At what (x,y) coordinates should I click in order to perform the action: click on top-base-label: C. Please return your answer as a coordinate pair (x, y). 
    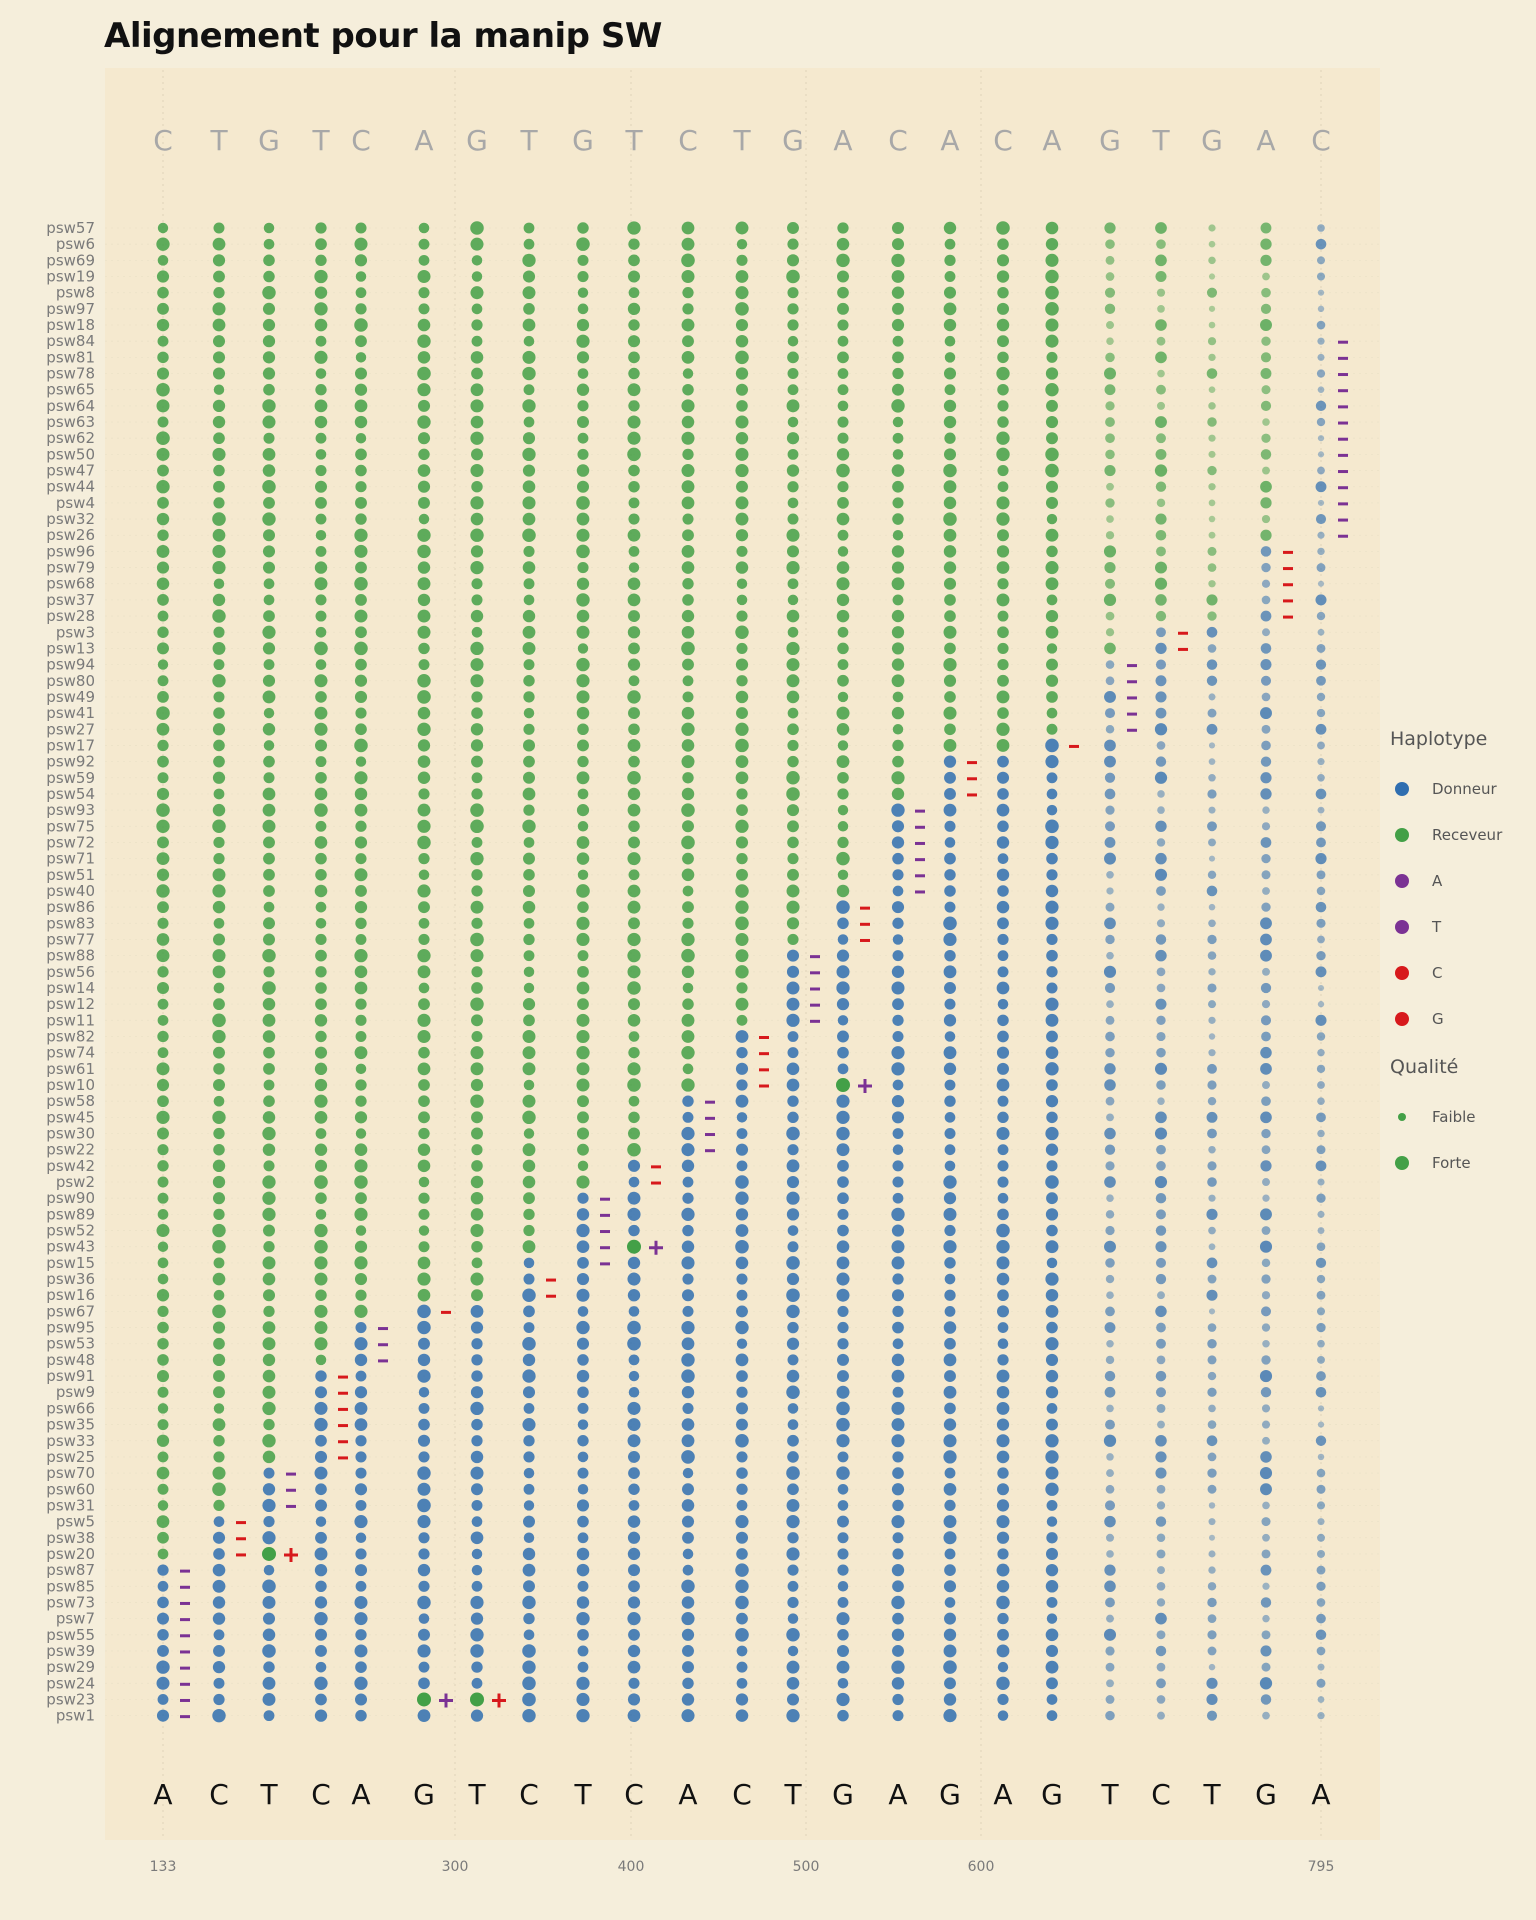
    Looking at the image, I should click on (688, 140).